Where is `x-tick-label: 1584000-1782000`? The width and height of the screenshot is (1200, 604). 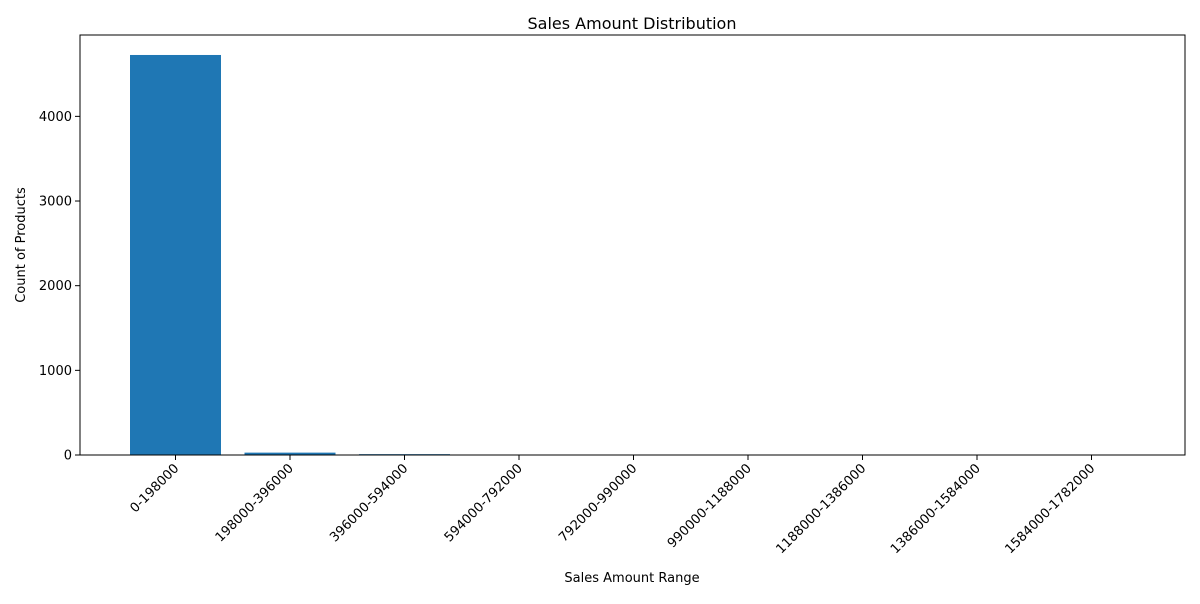
x-tick-label: 1584000-1782000 is located at coordinates (1051, 509).